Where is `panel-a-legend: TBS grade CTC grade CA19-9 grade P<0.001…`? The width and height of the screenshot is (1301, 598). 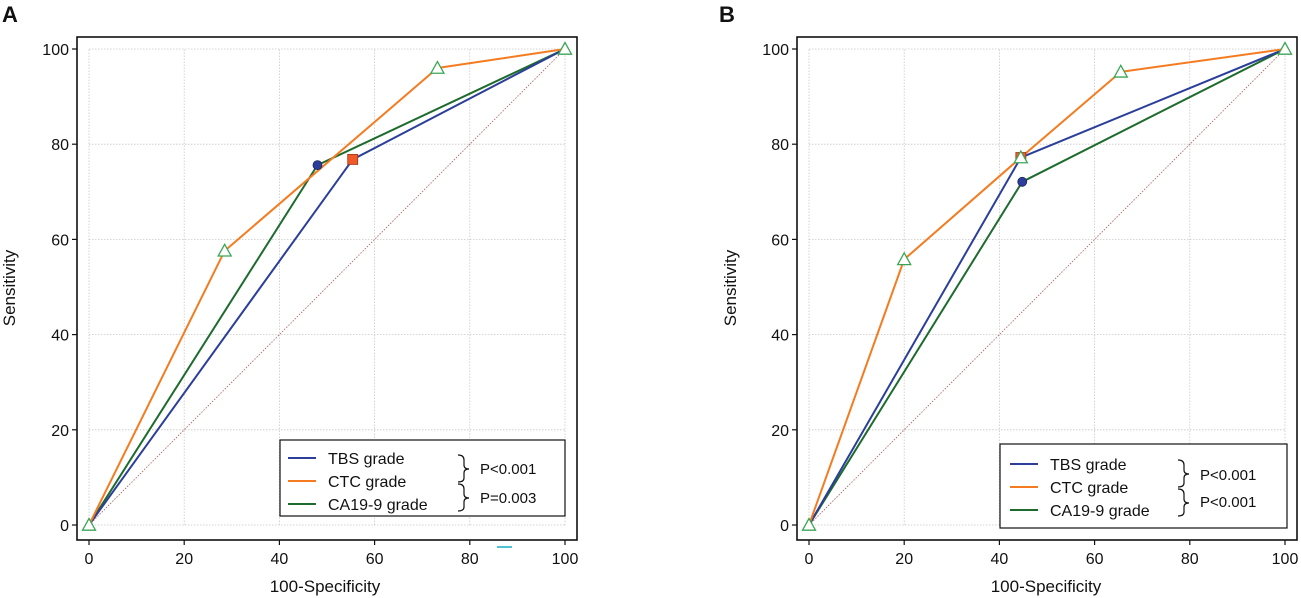 panel-a-legend: TBS grade CTC grade CA19-9 grade P<0.001… is located at coordinates (422, 478).